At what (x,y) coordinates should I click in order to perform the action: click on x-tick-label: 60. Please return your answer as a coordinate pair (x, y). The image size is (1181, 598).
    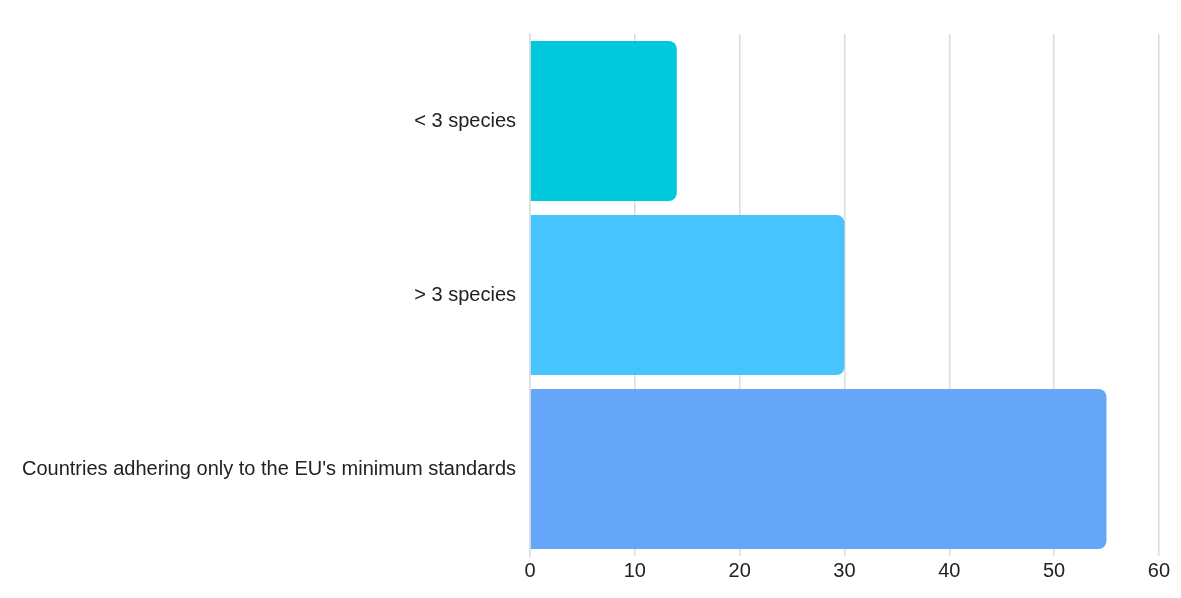
    Looking at the image, I should click on (1158, 569).